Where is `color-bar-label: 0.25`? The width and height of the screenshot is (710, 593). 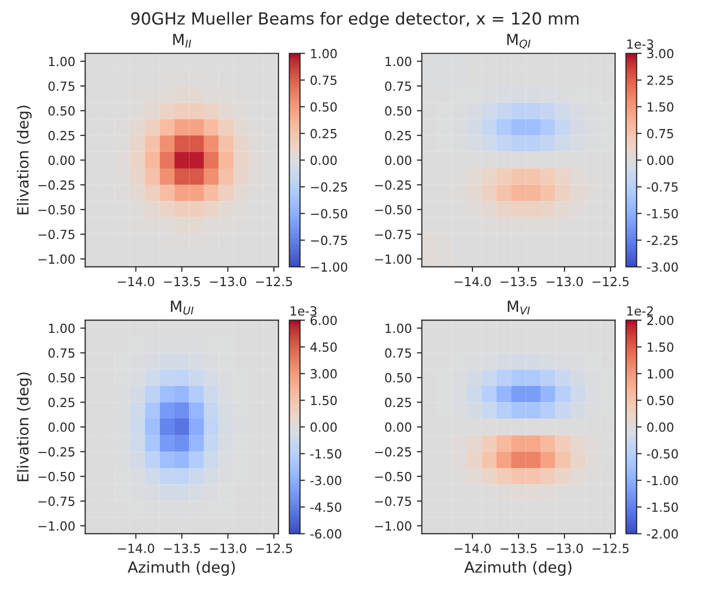 color-bar-label: 0.25 is located at coordinates (323, 133).